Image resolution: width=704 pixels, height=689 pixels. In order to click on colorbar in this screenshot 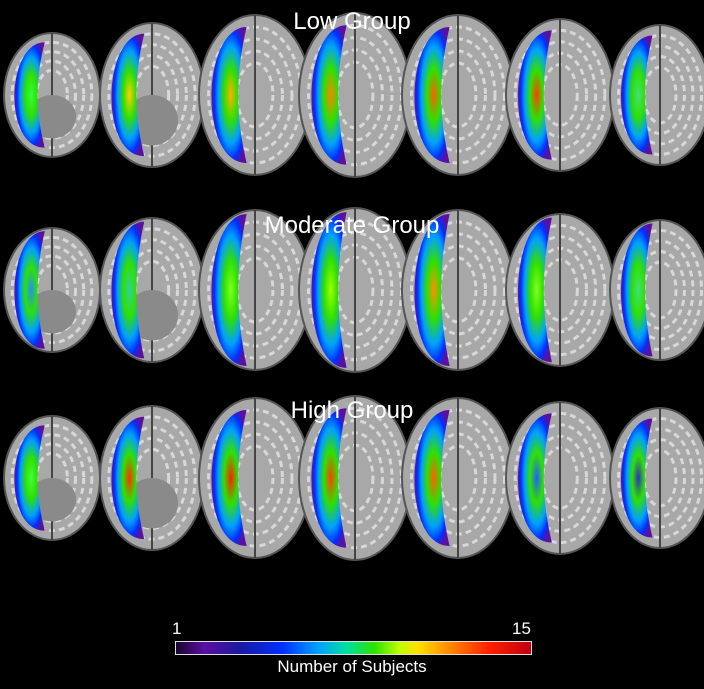, I will do `click(353, 648)`.